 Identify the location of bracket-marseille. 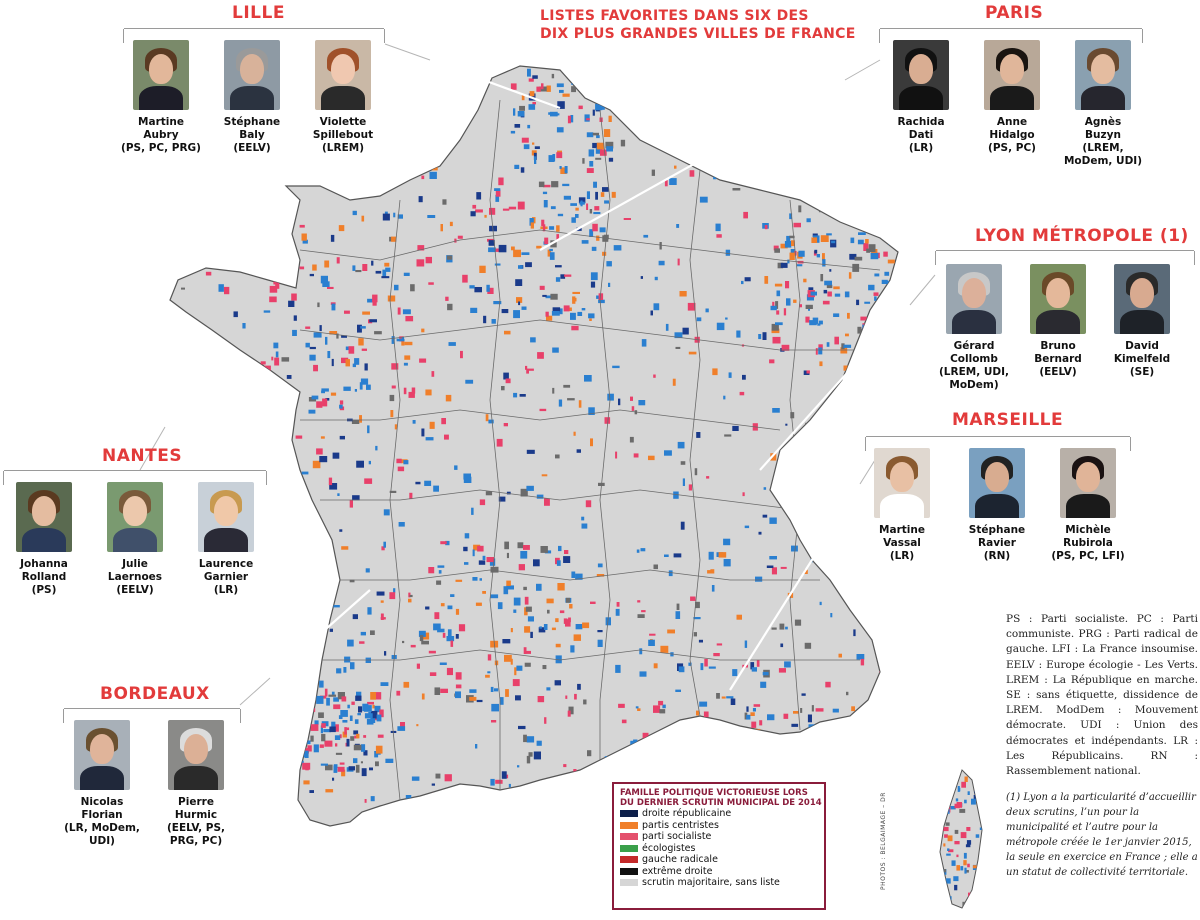
(998, 443).